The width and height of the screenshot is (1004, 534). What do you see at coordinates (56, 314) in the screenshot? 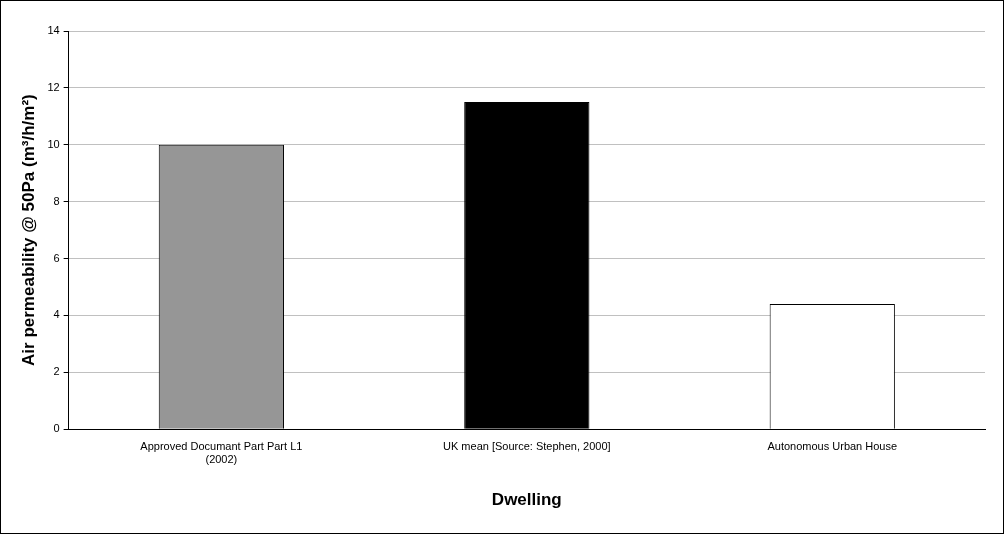
I see `y-tick-label: 4` at bounding box center [56, 314].